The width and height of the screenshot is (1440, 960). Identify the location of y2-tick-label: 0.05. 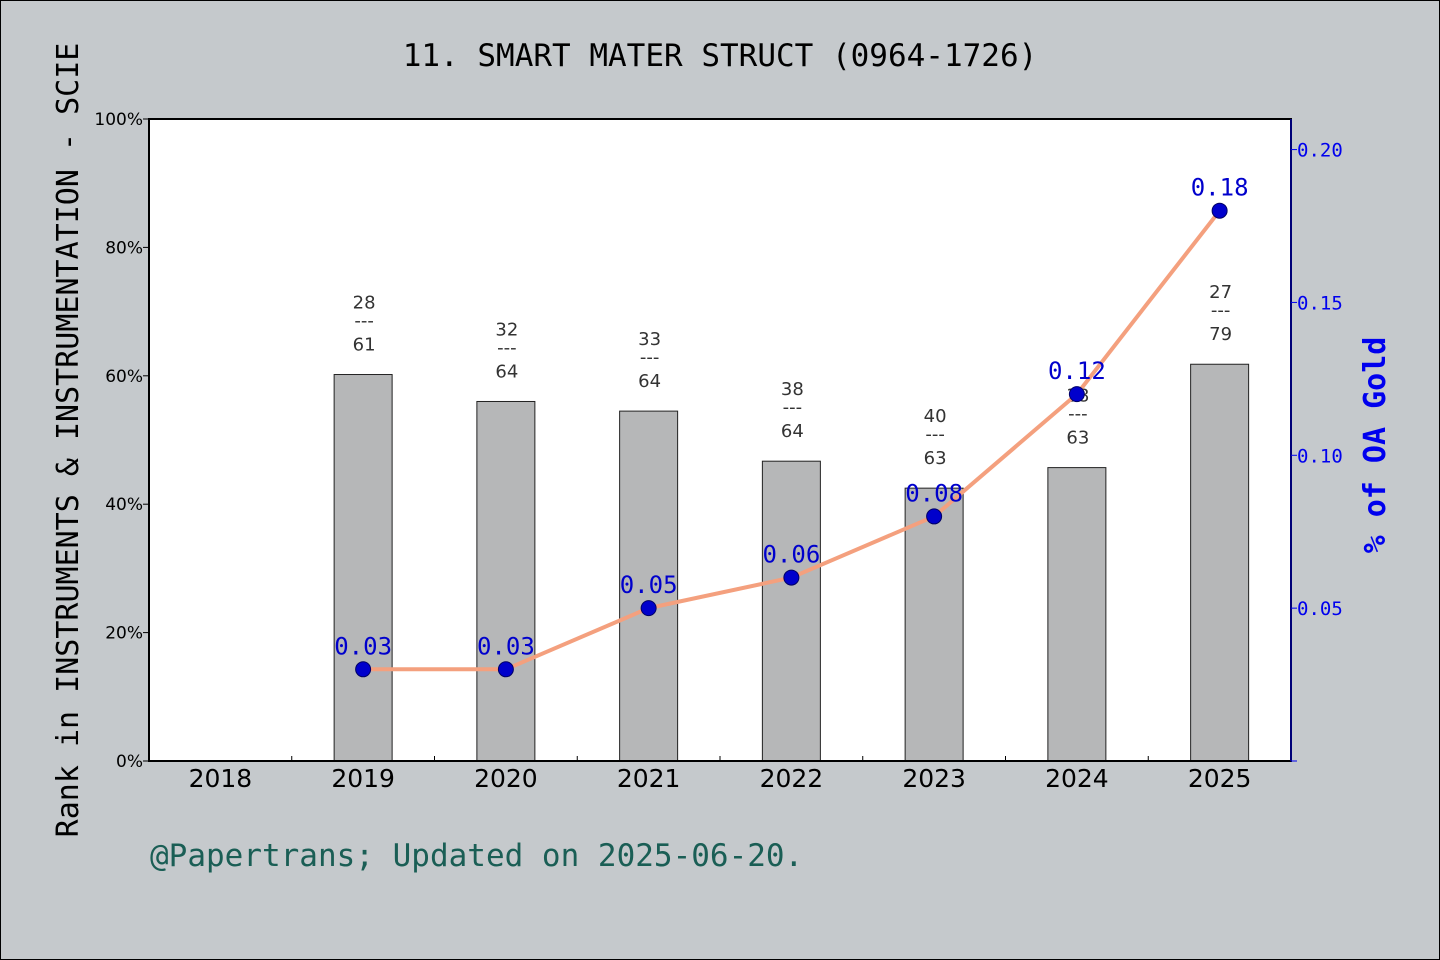
(1320, 609).